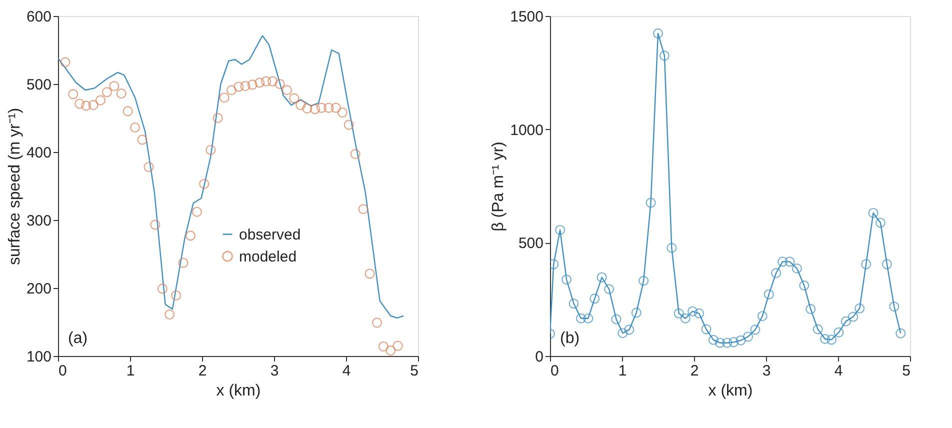 The height and width of the screenshot is (428, 952). What do you see at coordinates (270, 235) in the screenshot?
I see `legend-label: observed` at bounding box center [270, 235].